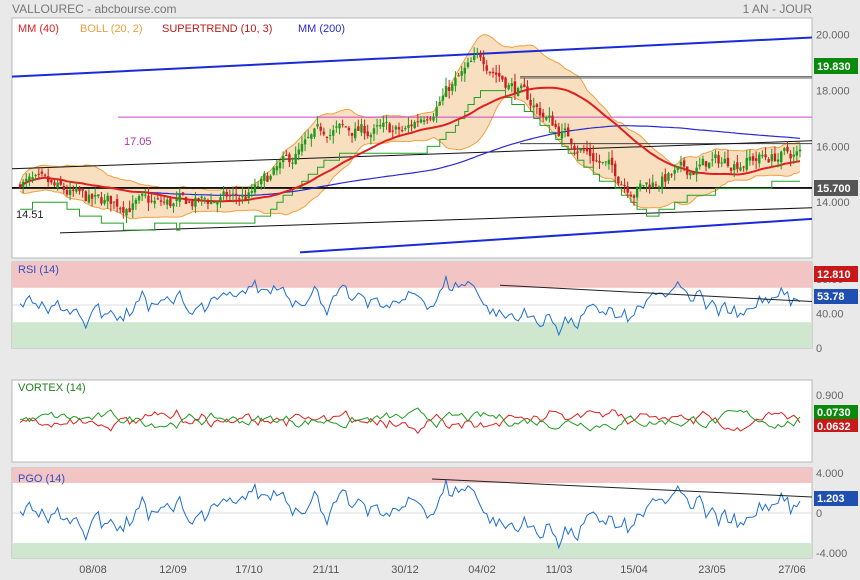 This screenshot has width=860, height=580. Describe the element at coordinates (555, 235) in the screenshot. I see `channel-lower-blue` at that location.